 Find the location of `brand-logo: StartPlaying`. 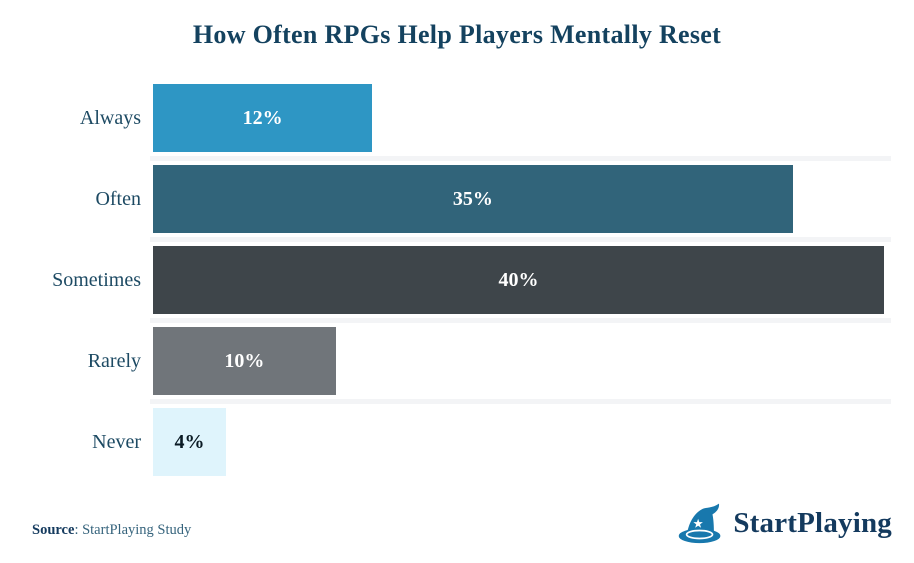

brand-logo: StartPlaying is located at coordinates (785, 523).